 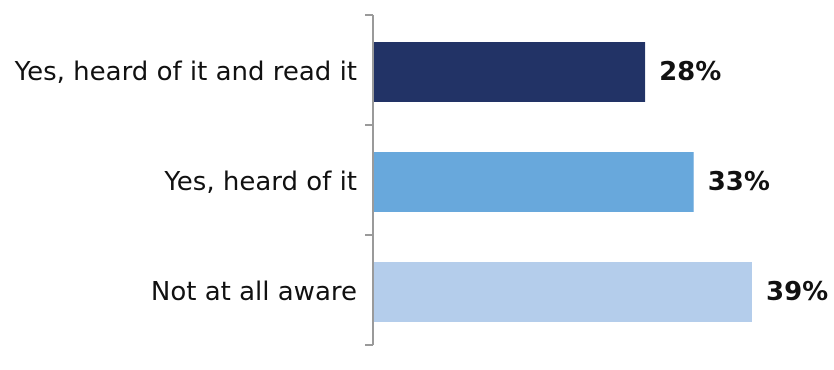 I want to click on category-label: Yes, heard of it and read it, so click(x=185, y=72).